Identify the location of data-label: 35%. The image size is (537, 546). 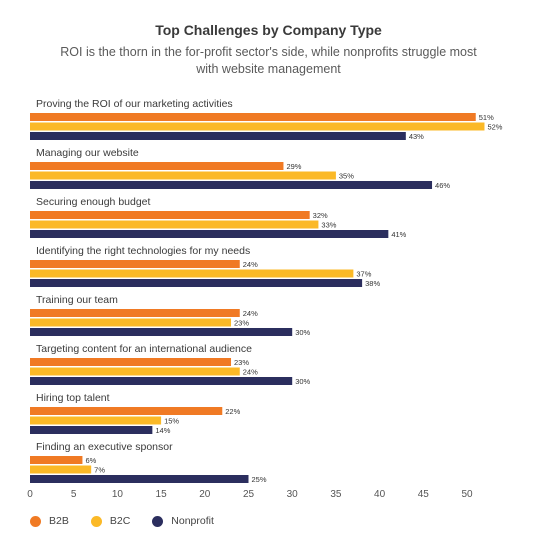
(346, 176).